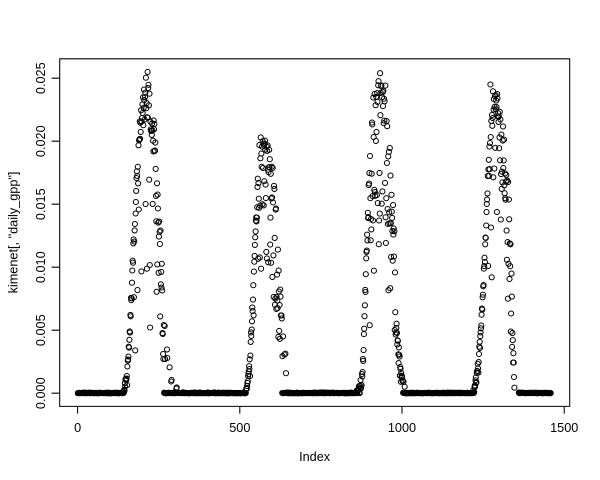  What do you see at coordinates (41, 393) in the screenshot?
I see `svg-text: 0.000` at bounding box center [41, 393].